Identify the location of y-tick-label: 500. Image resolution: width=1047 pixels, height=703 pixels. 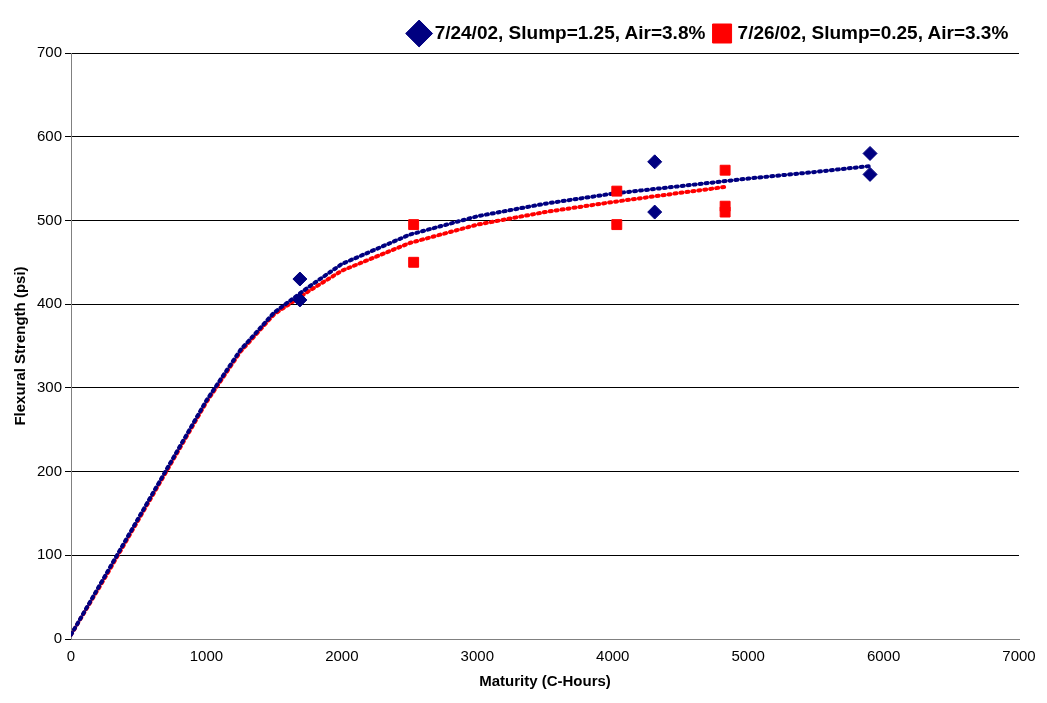
(50, 219).